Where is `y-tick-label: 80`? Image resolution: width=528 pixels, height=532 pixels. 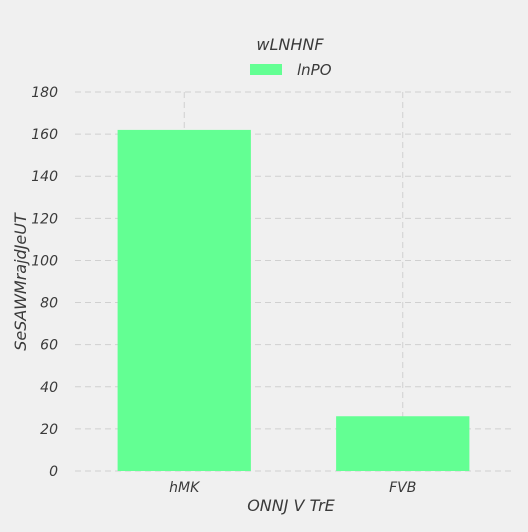 y-tick-label: 80 is located at coordinates (49, 304).